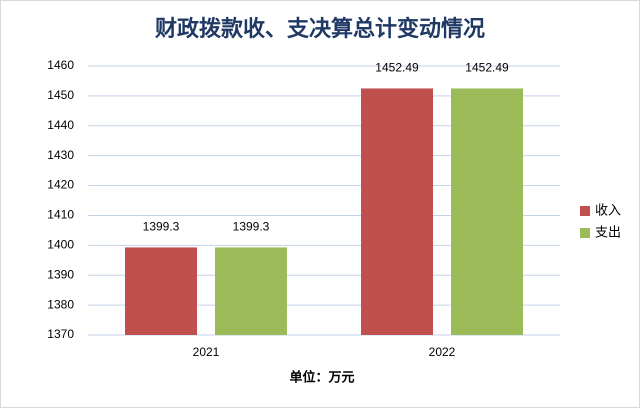 The width and height of the screenshot is (640, 408). I want to click on y-tick-label: 1400, so click(60, 245).